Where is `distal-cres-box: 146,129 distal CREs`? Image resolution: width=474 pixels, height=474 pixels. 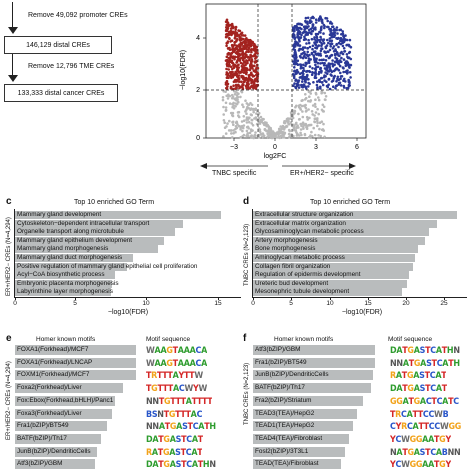 distal-cres-box: 146,129 distal CREs is located at coordinates (58, 45).